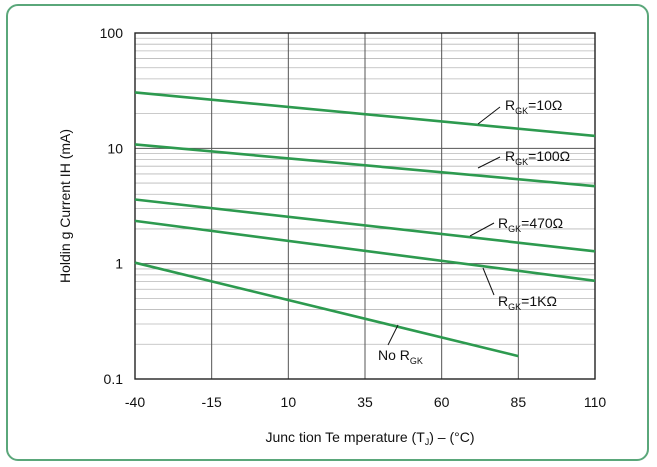 This screenshot has width=657, height=467. I want to click on x-tick-label: -15, so click(212, 402).